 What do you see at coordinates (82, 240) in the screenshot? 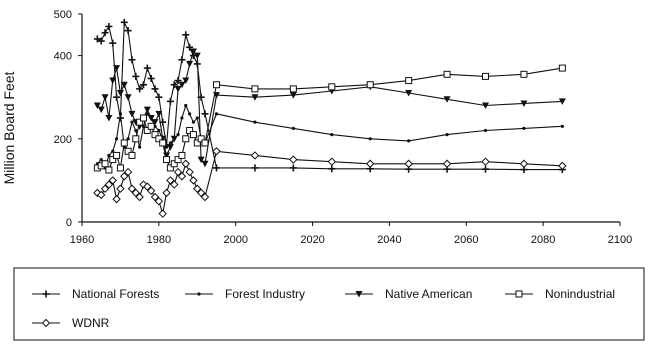
I see `x-tick-label: 1960` at bounding box center [82, 240].